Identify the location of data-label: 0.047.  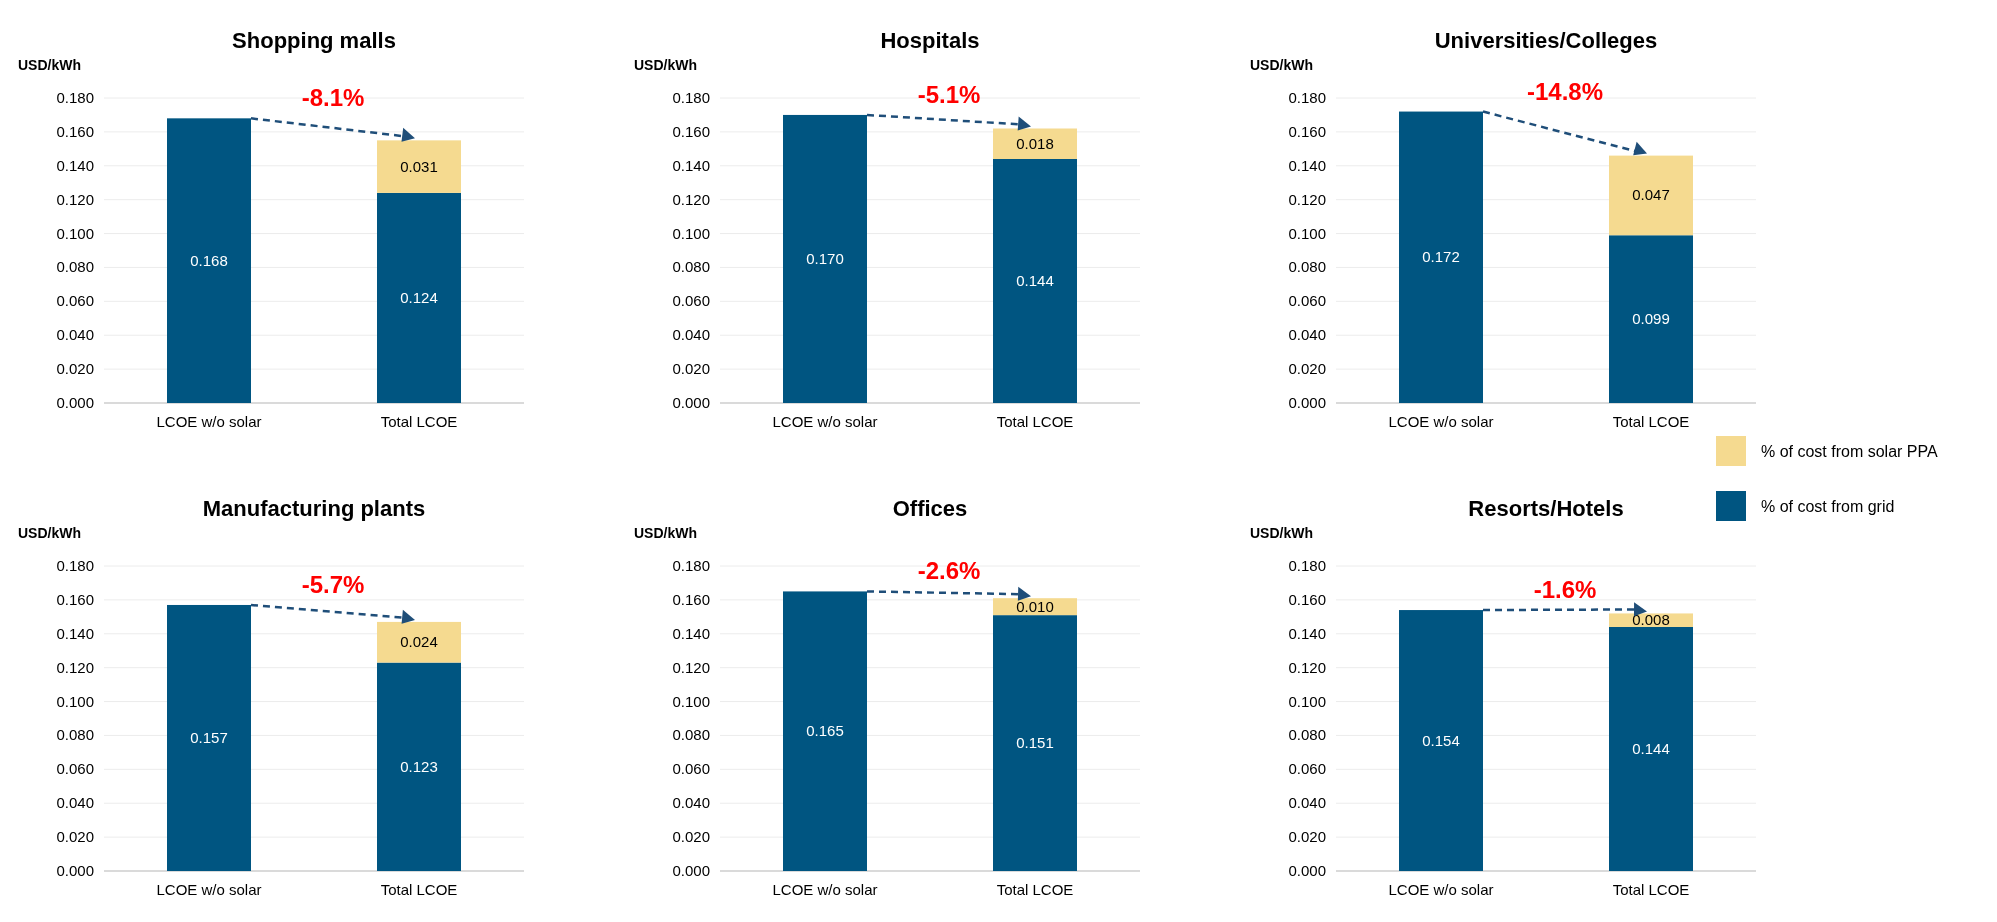
(1651, 195).